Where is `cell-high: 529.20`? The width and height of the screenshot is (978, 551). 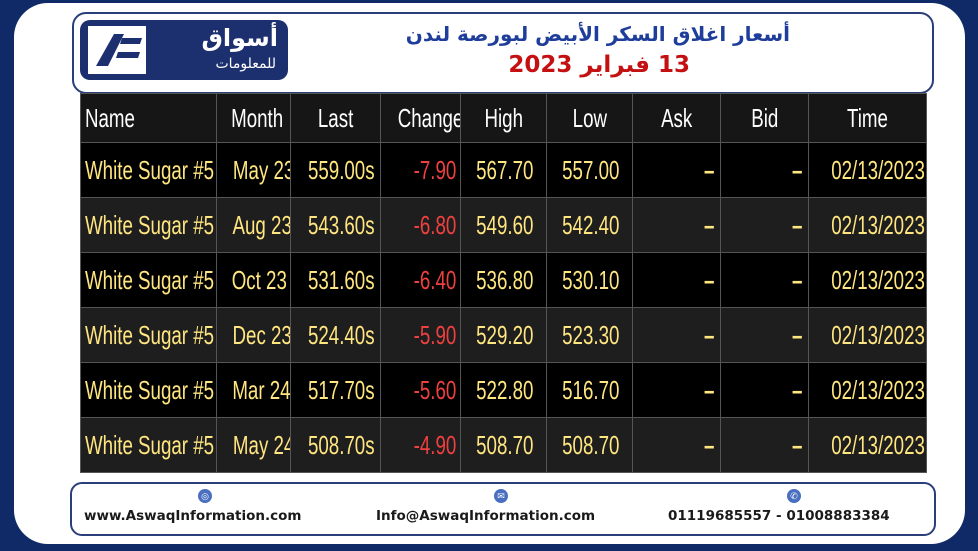 cell-high: 529.20 is located at coordinates (503, 335).